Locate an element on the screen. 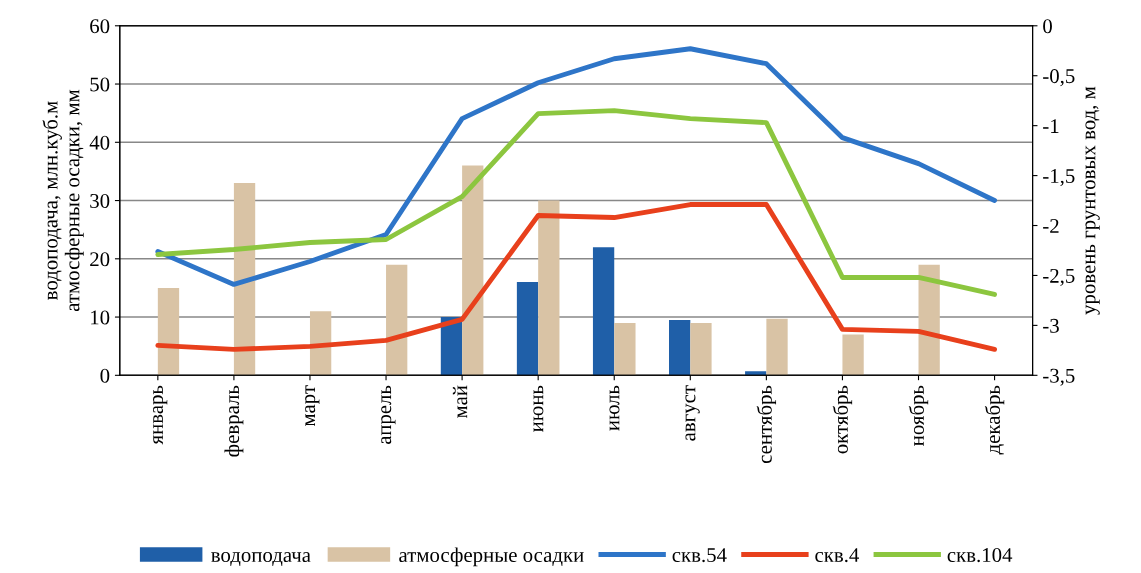 The height and width of the screenshot is (573, 1141). y-tick-label: 40 is located at coordinates (99, 142).